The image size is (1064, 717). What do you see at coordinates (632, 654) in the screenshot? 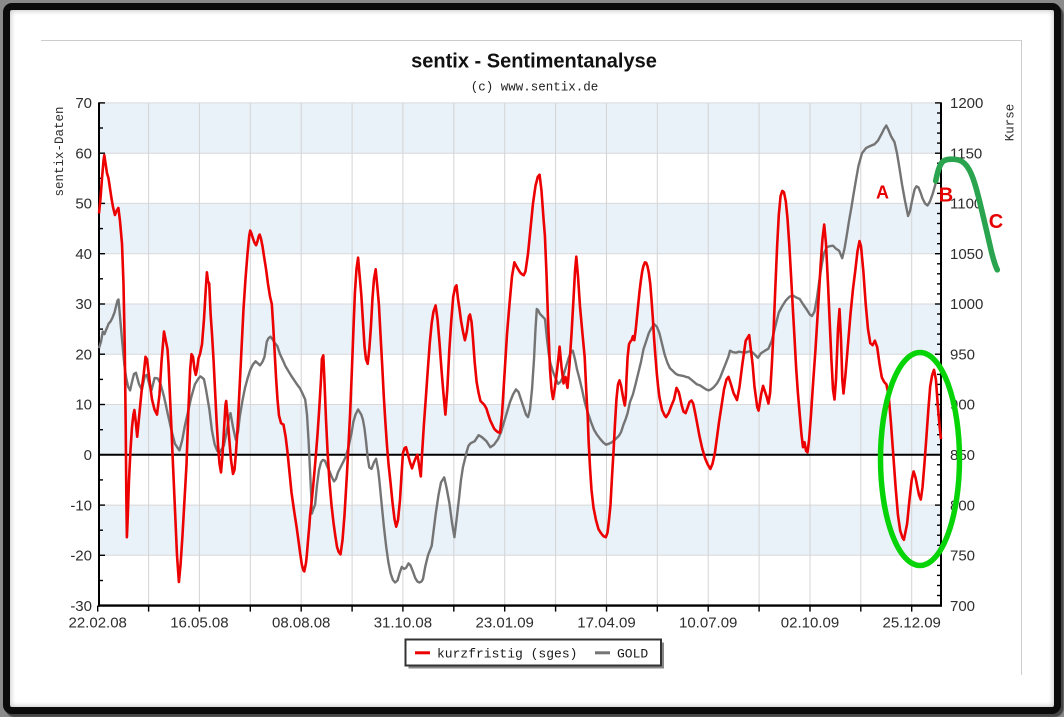
I see `svg-text: GOLD` at bounding box center [632, 654].